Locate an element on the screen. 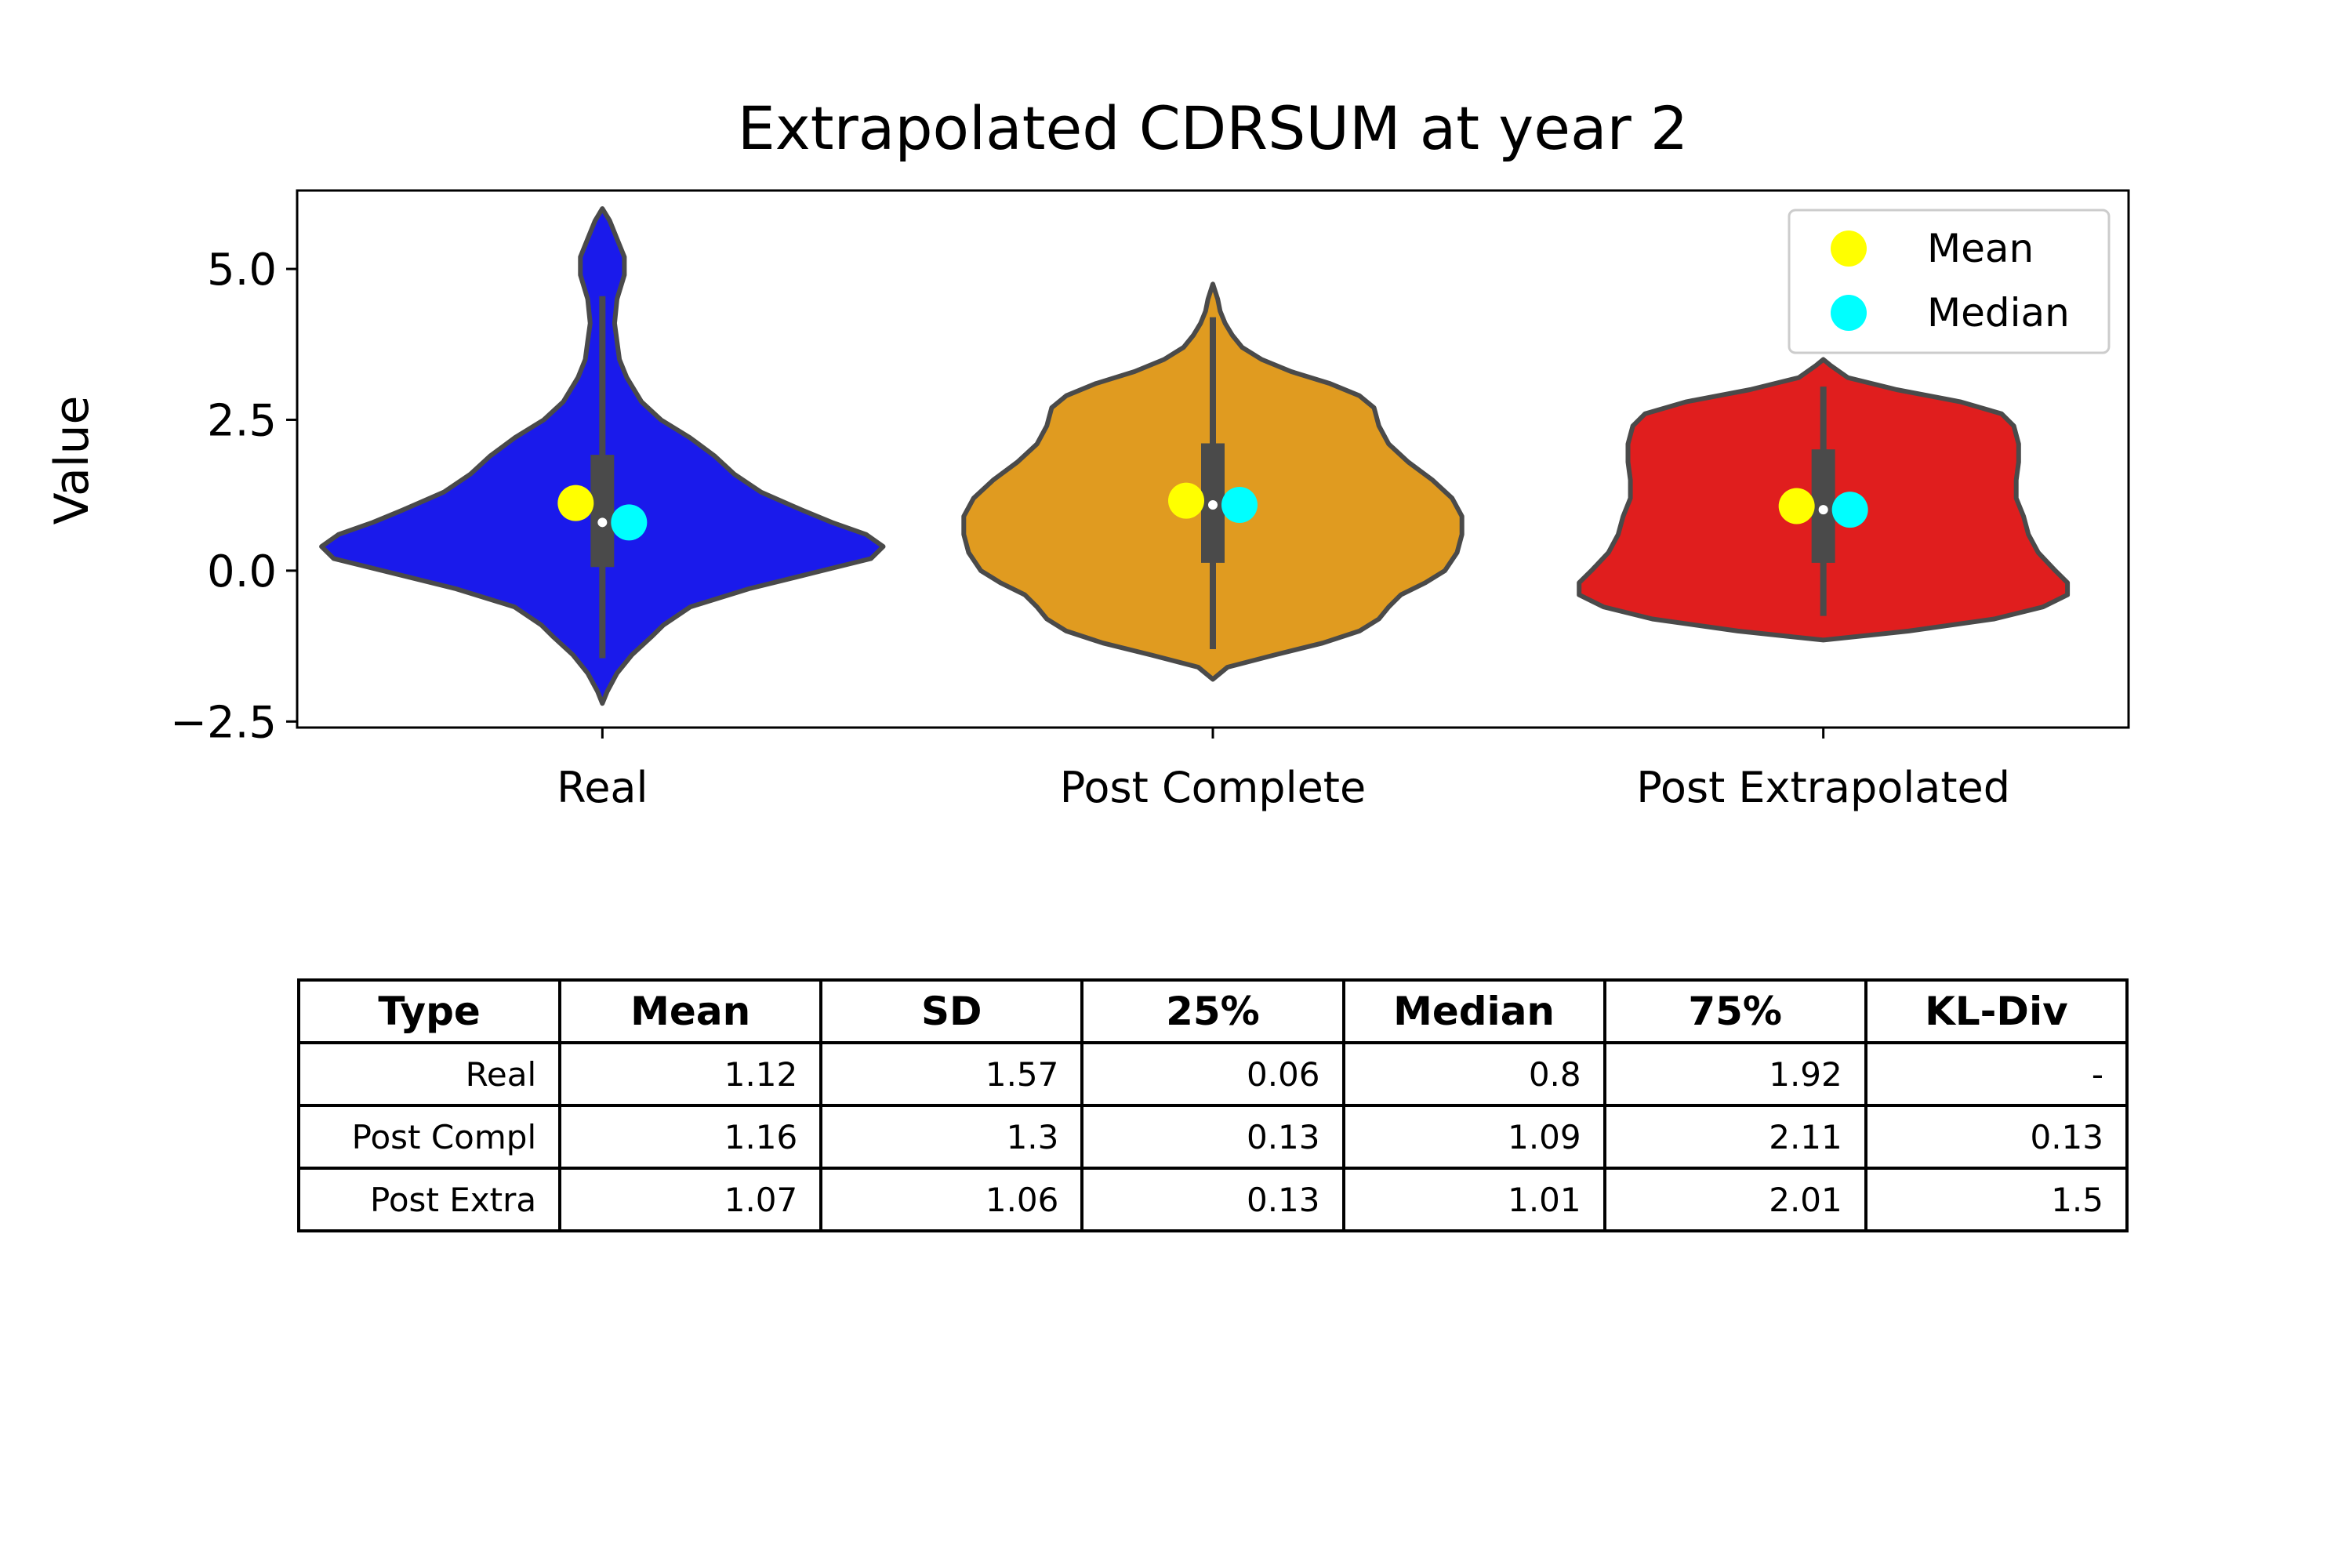 The image size is (2352, 1568). table-header-cell: Mean is located at coordinates (690, 1011).